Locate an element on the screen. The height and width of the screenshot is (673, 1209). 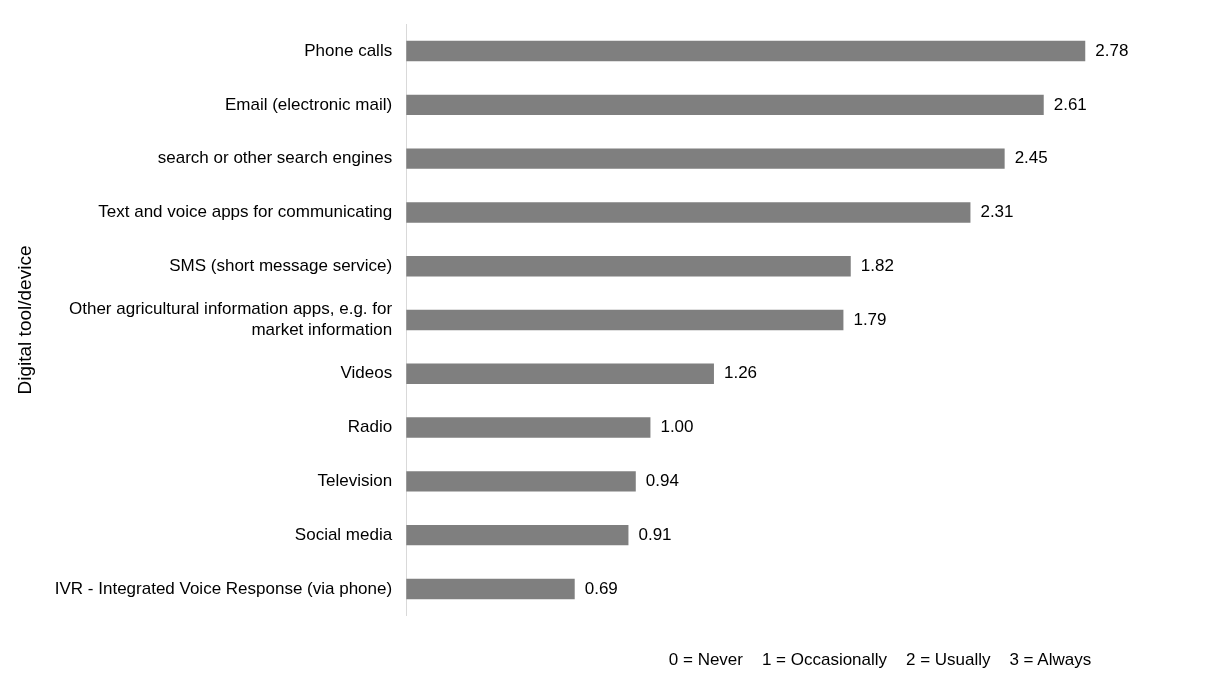
data-label: 0.91 is located at coordinates (655, 534).